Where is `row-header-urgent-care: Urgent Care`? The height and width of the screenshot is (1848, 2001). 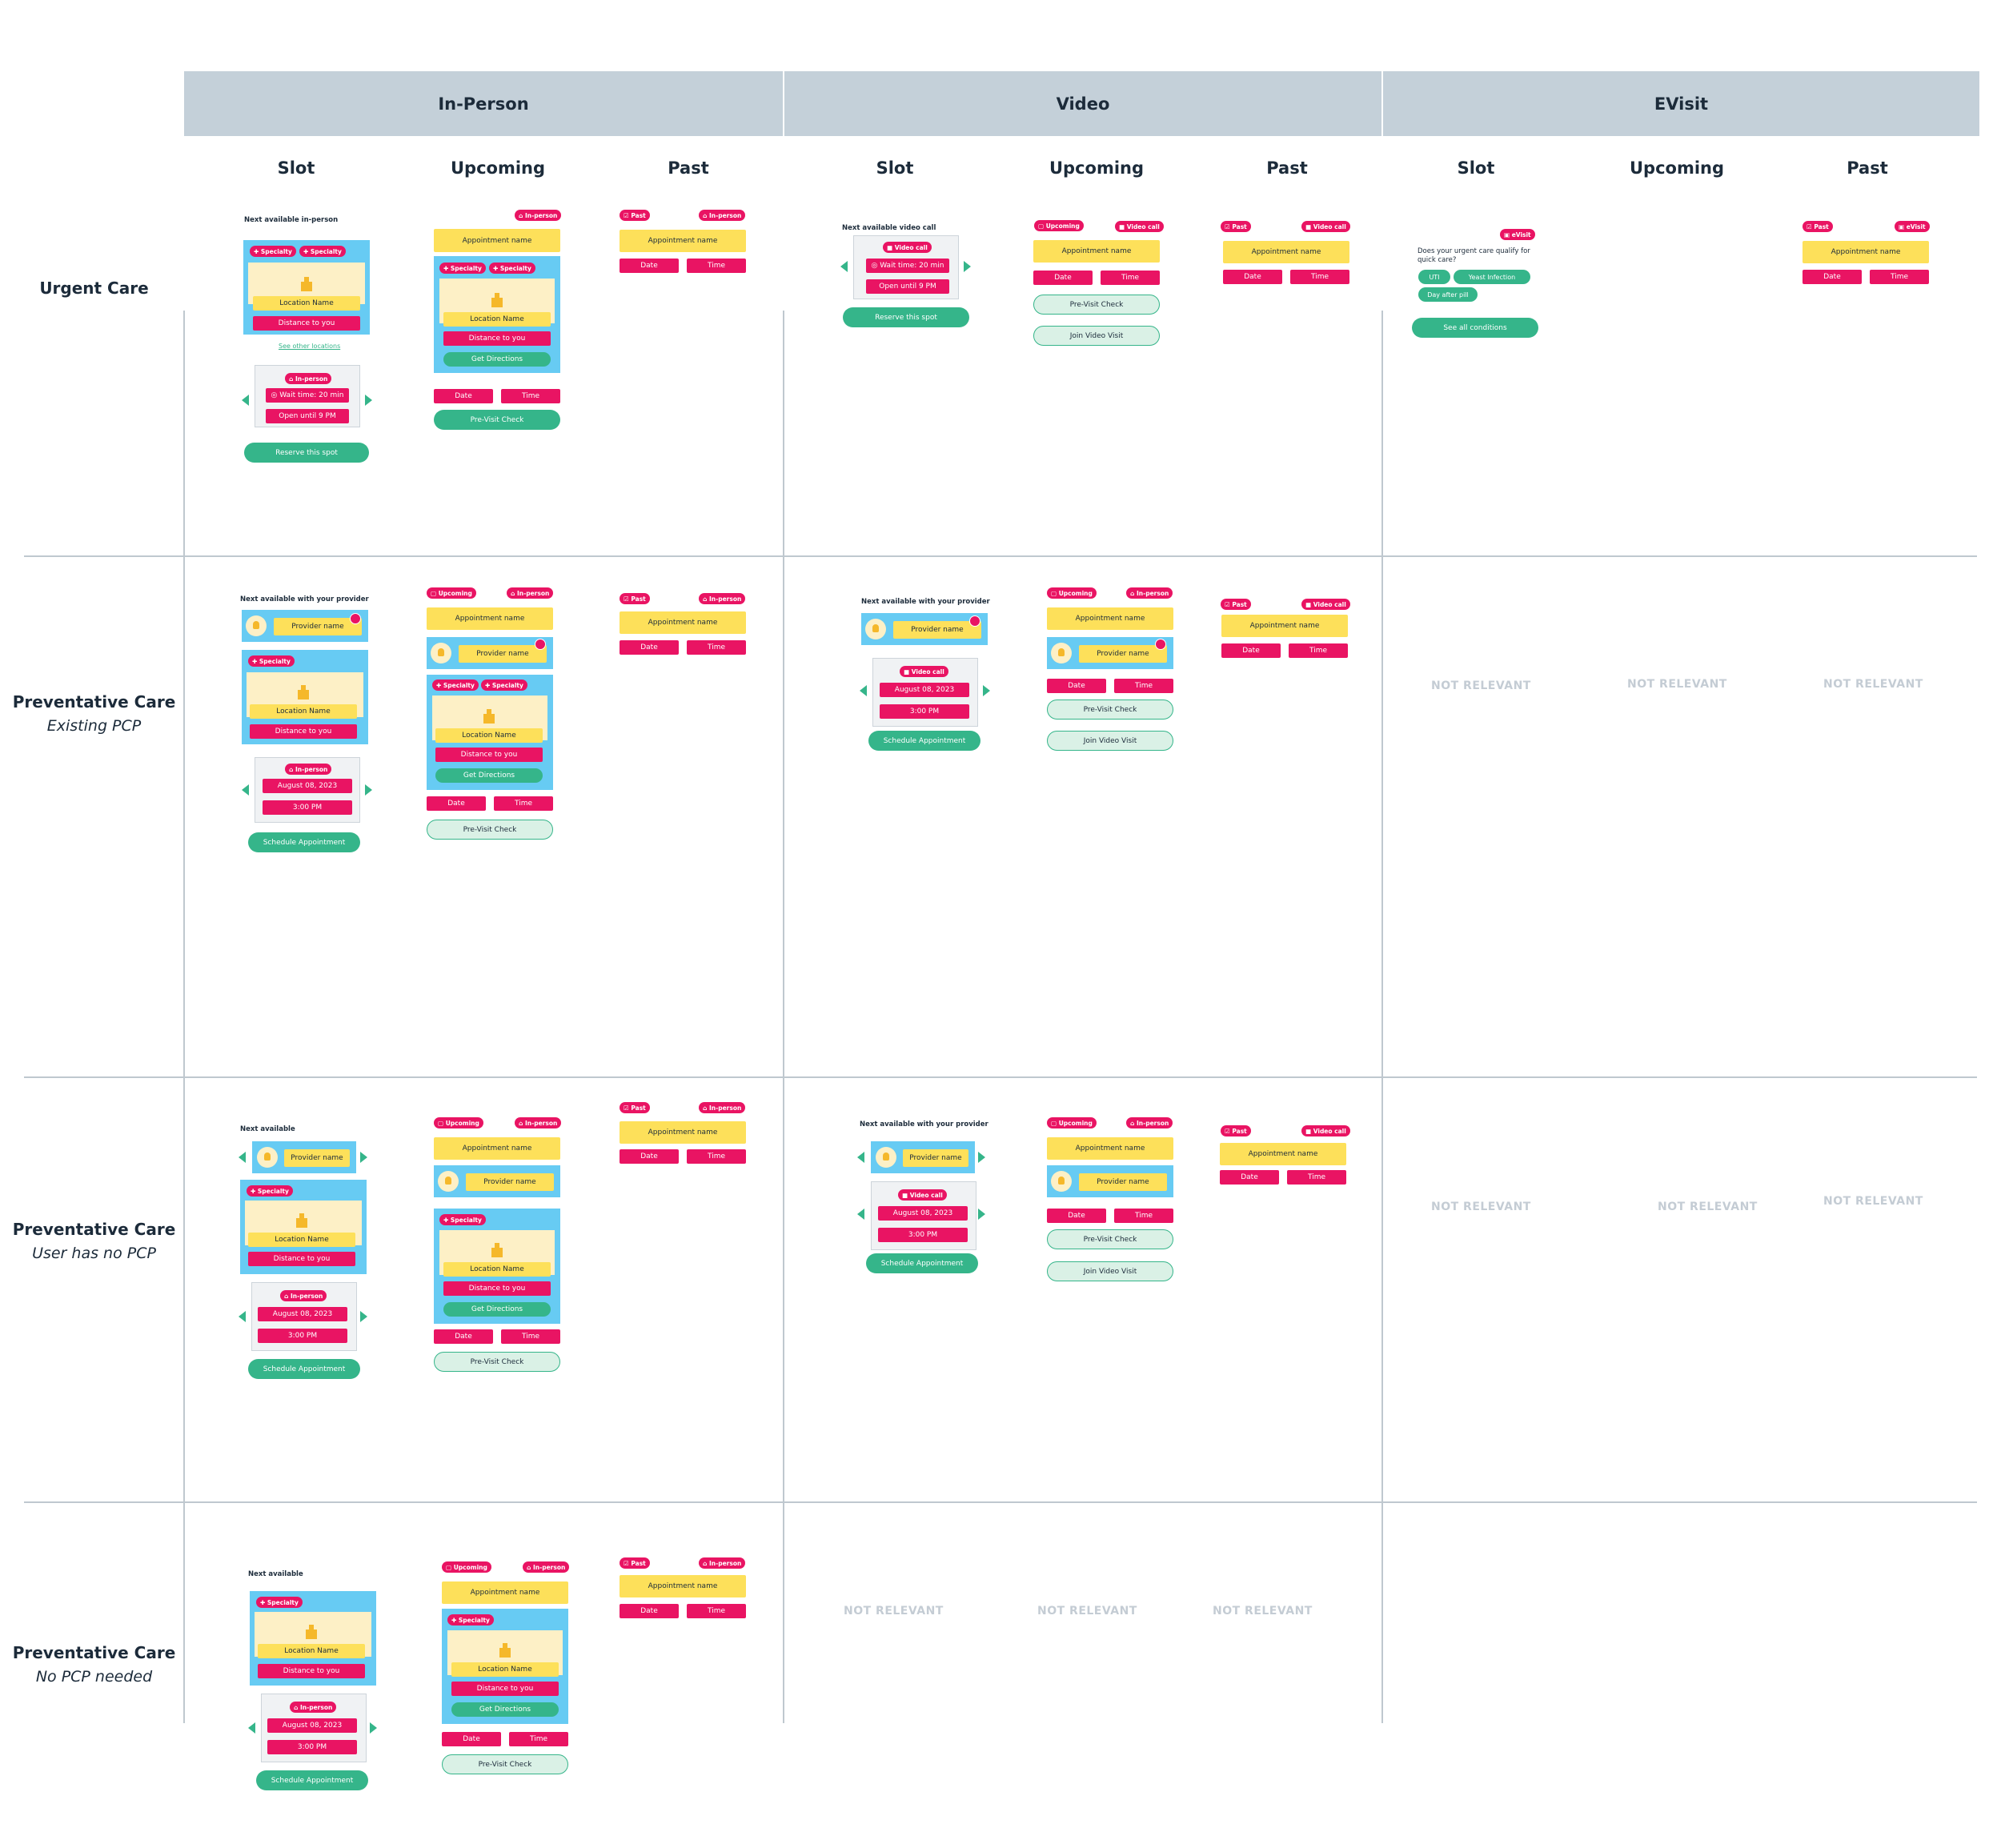
row-header-urgent-care: Urgent Care is located at coordinates (94, 288).